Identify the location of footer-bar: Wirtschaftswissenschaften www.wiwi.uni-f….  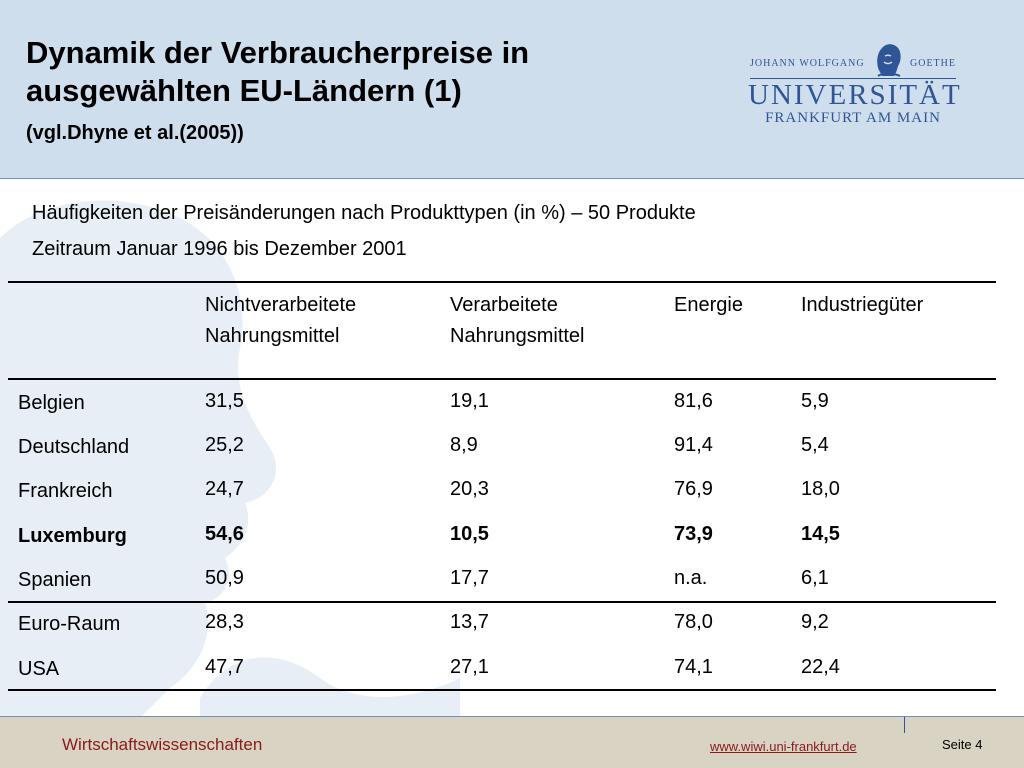
(512, 742).